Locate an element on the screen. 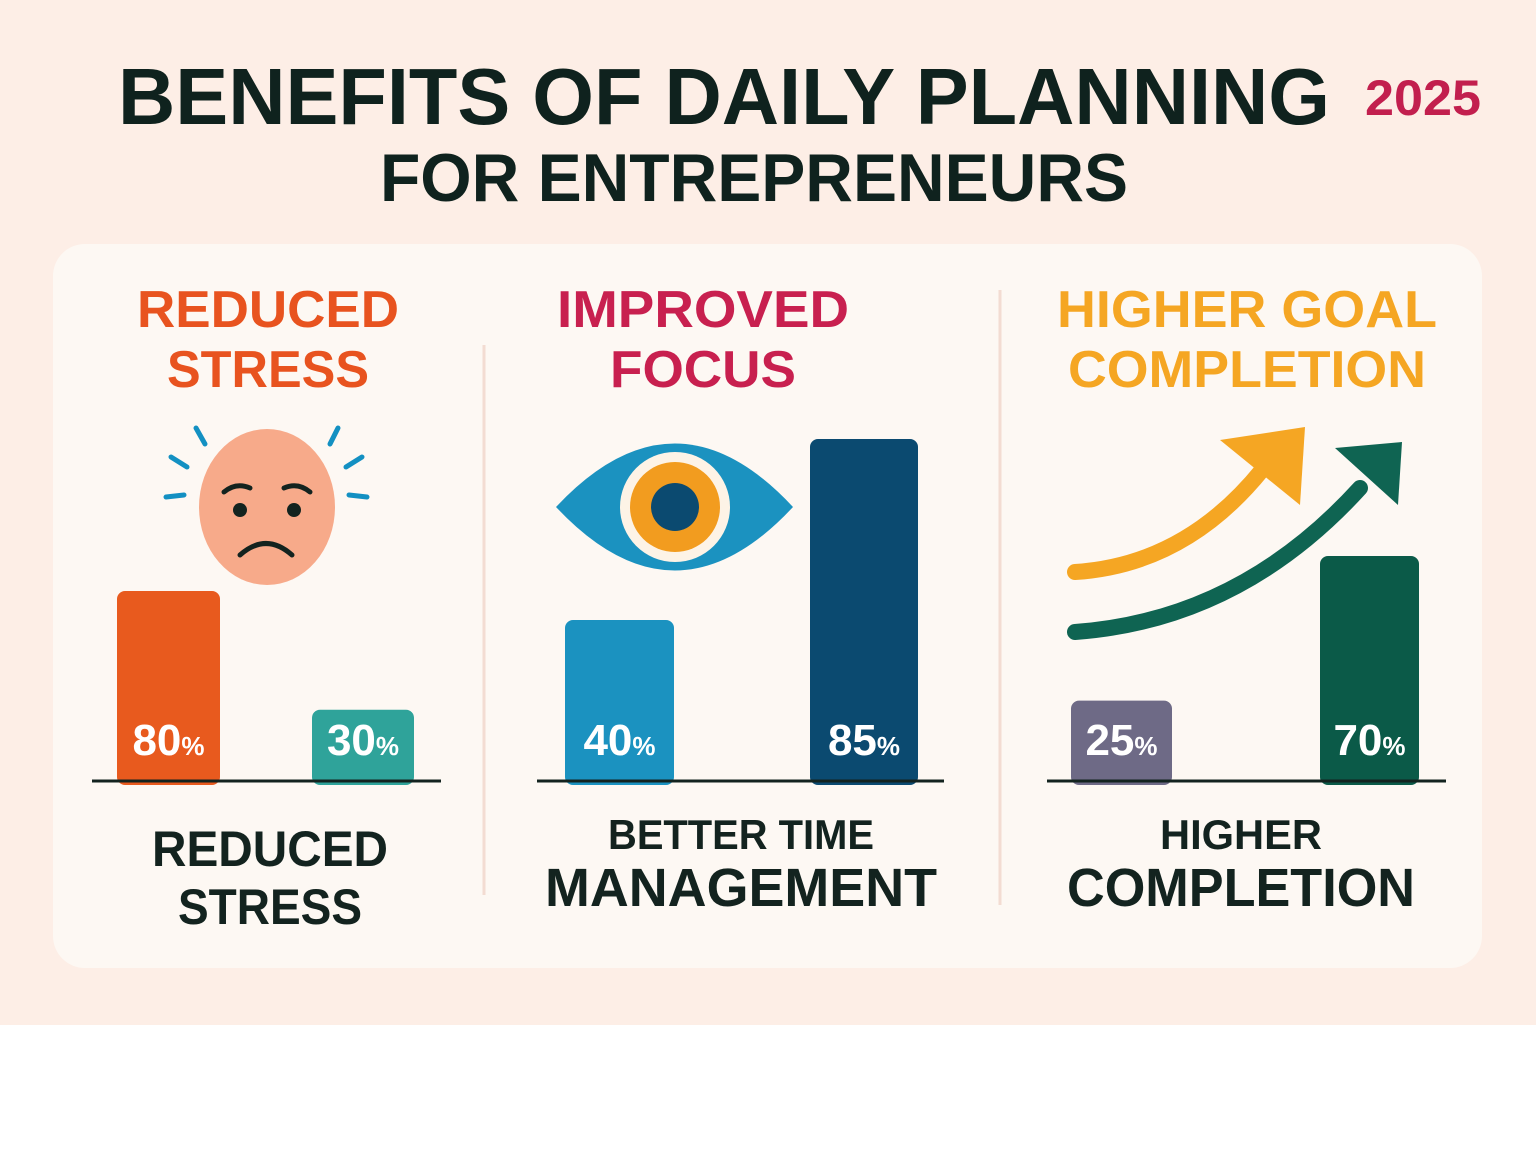 This screenshot has height=1154, width=1536. title-line1: BENEFITS OF DAILY PLANNING is located at coordinates (724, 96).